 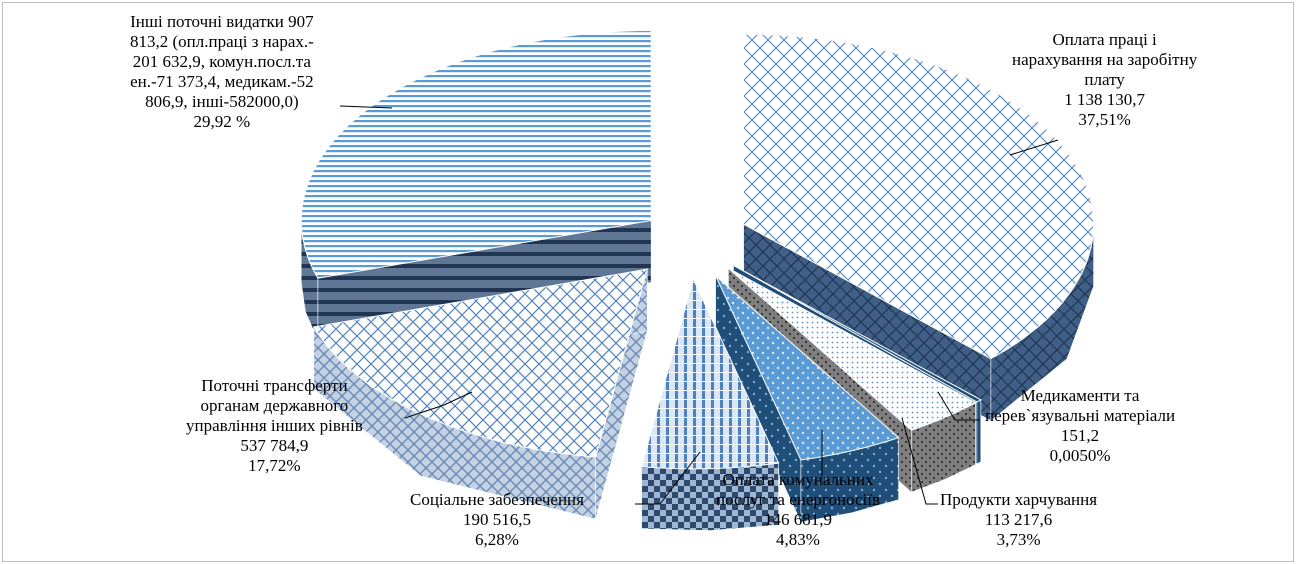 What do you see at coordinates (668, 478) in the screenshot?
I see `leader-line-social` at bounding box center [668, 478].